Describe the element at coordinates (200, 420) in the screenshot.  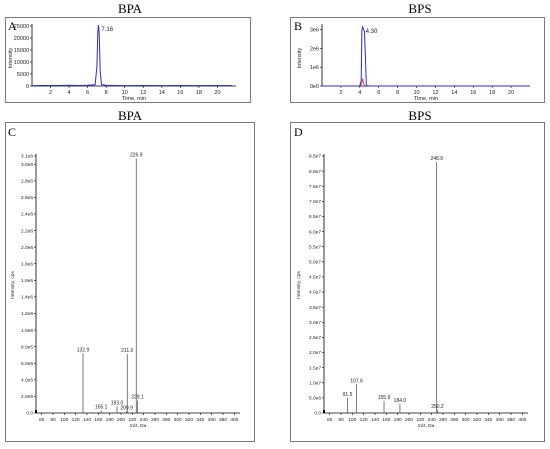
I see `chart-c-x-tick-label: 340` at that location.